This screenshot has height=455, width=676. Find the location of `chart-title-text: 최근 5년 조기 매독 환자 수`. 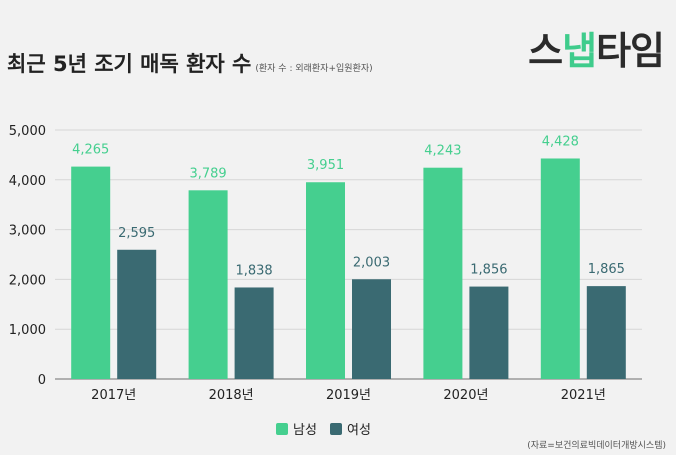

chart-title-text: 최근 5년 조기 매독 환자 수 is located at coordinates (129, 64).